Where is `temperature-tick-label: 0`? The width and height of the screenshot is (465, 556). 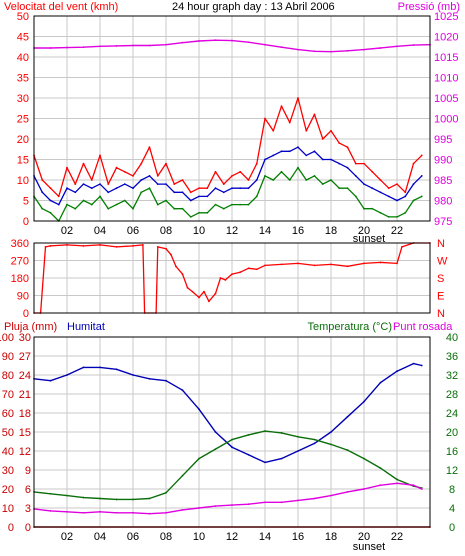 temperature-tick-label: 0 is located at coordinates (452, 528).